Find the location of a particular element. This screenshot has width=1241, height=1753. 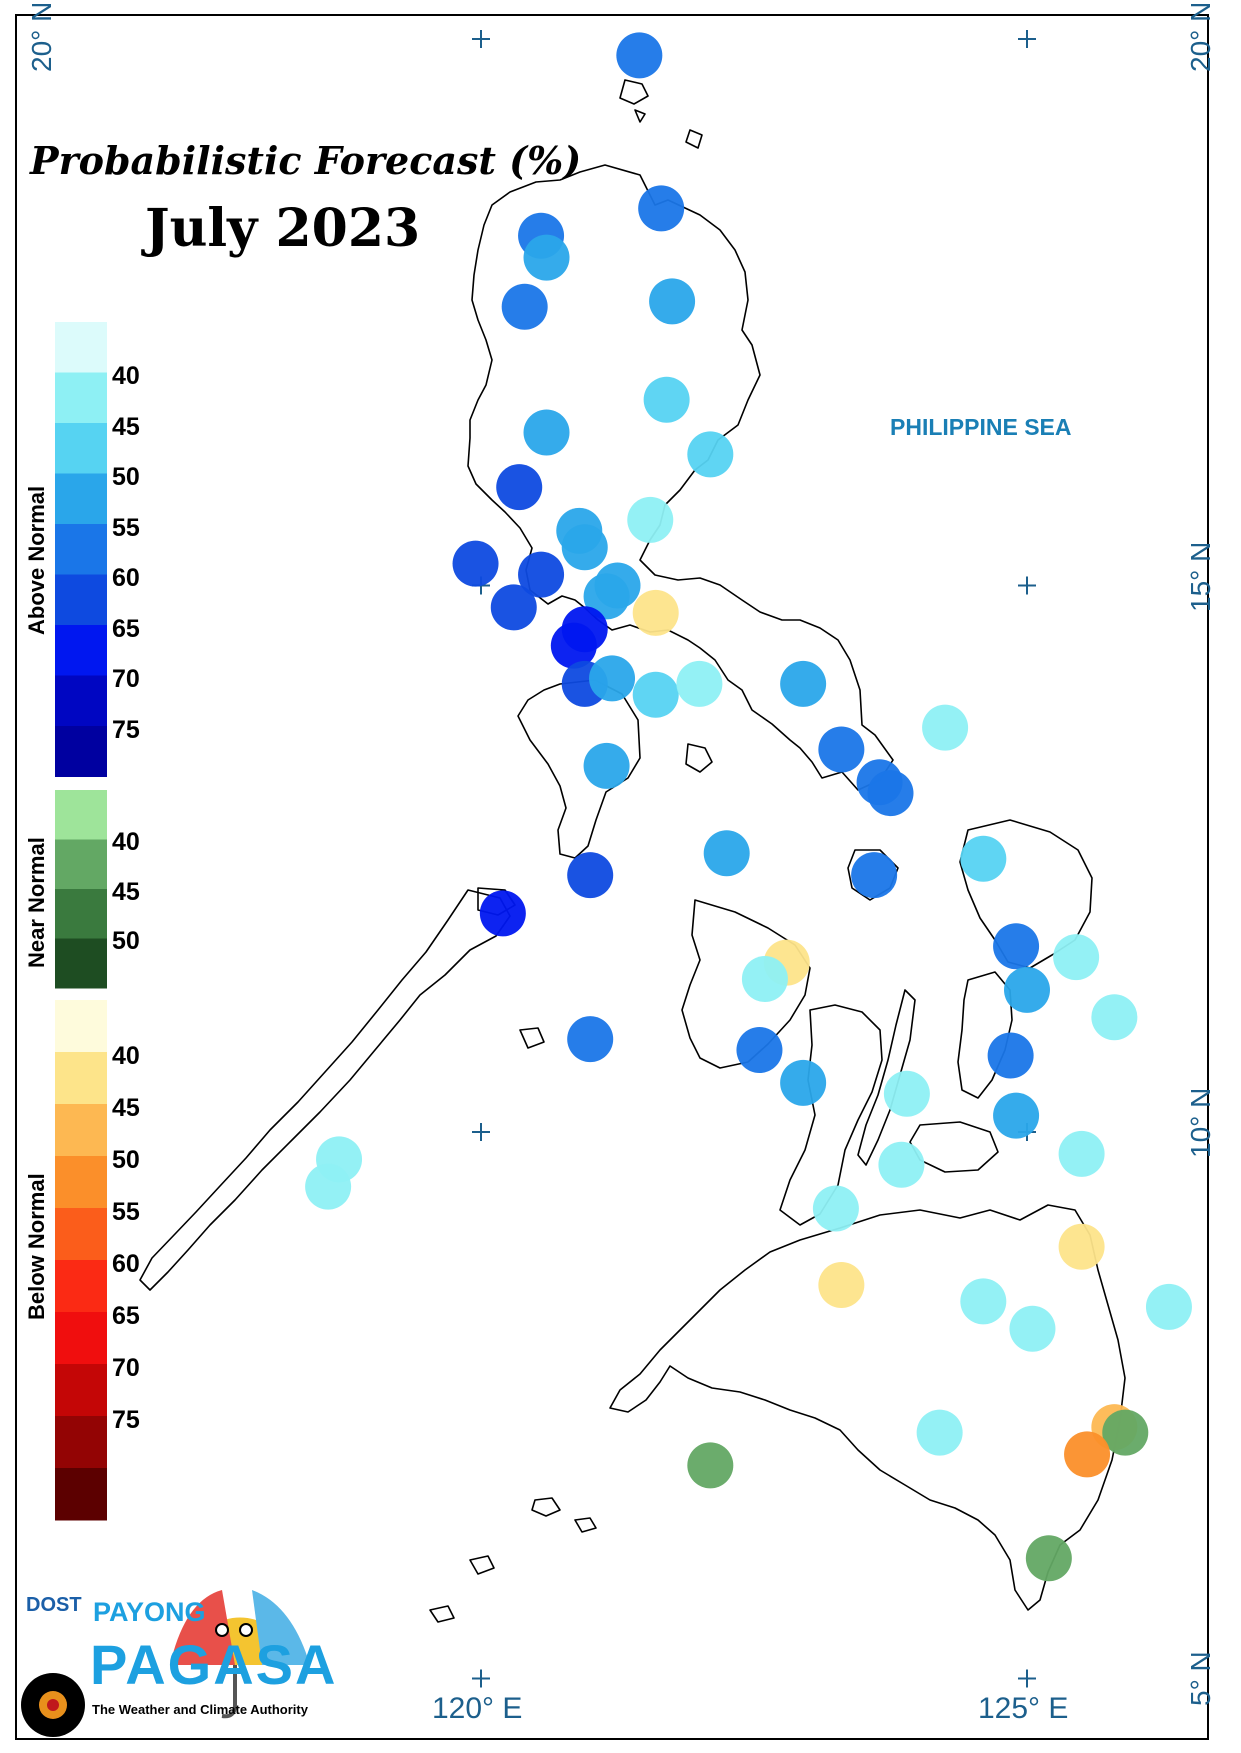

lat-label-5-right: 5° N is located at coordinates (1200, 1678).